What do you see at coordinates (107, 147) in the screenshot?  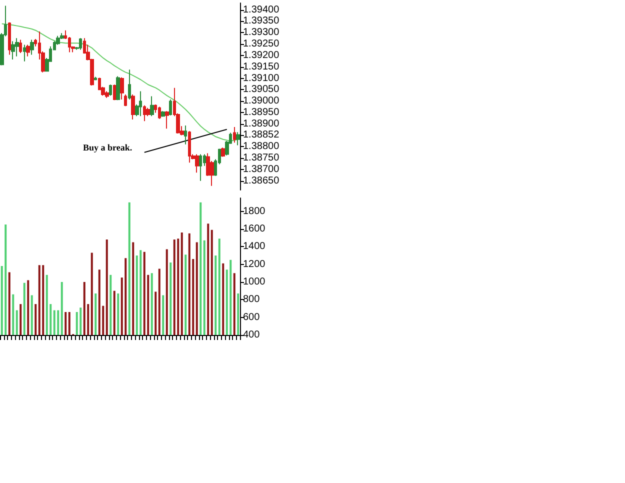 I see `annotation: Buy a break.` at bounding box center [107, 147].